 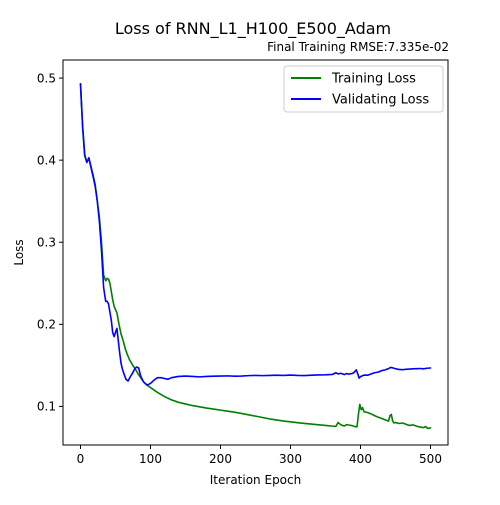 I want to click on x-tick-label: 400, so click(x=360, y=459).